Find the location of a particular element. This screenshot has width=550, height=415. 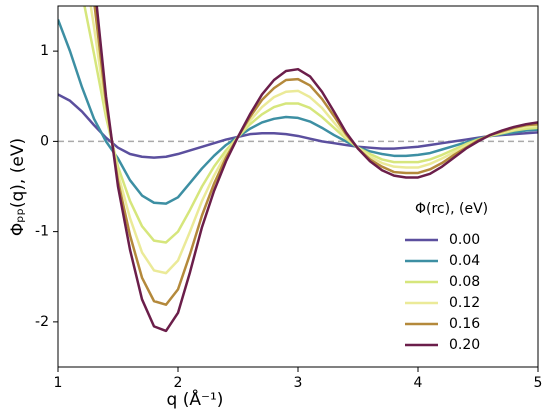

x-tick-label: 3 is located at coordinates (298, 383).